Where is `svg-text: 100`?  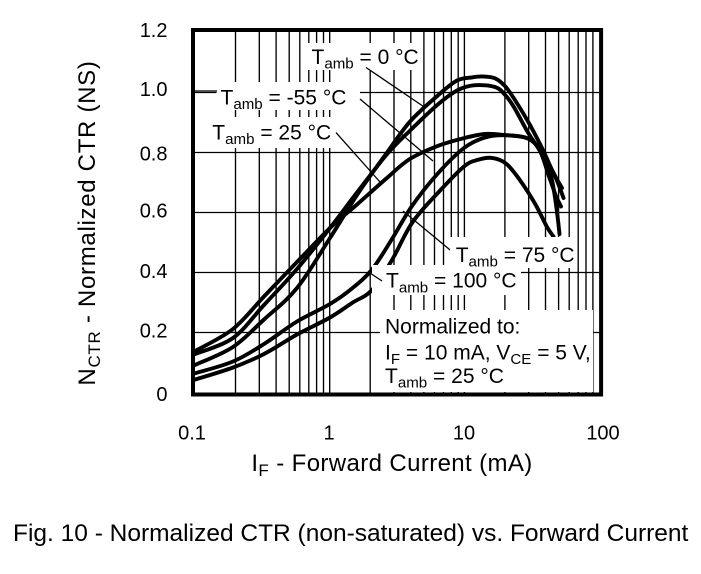 svg-text: 100 is located at coordinates (602, 434).